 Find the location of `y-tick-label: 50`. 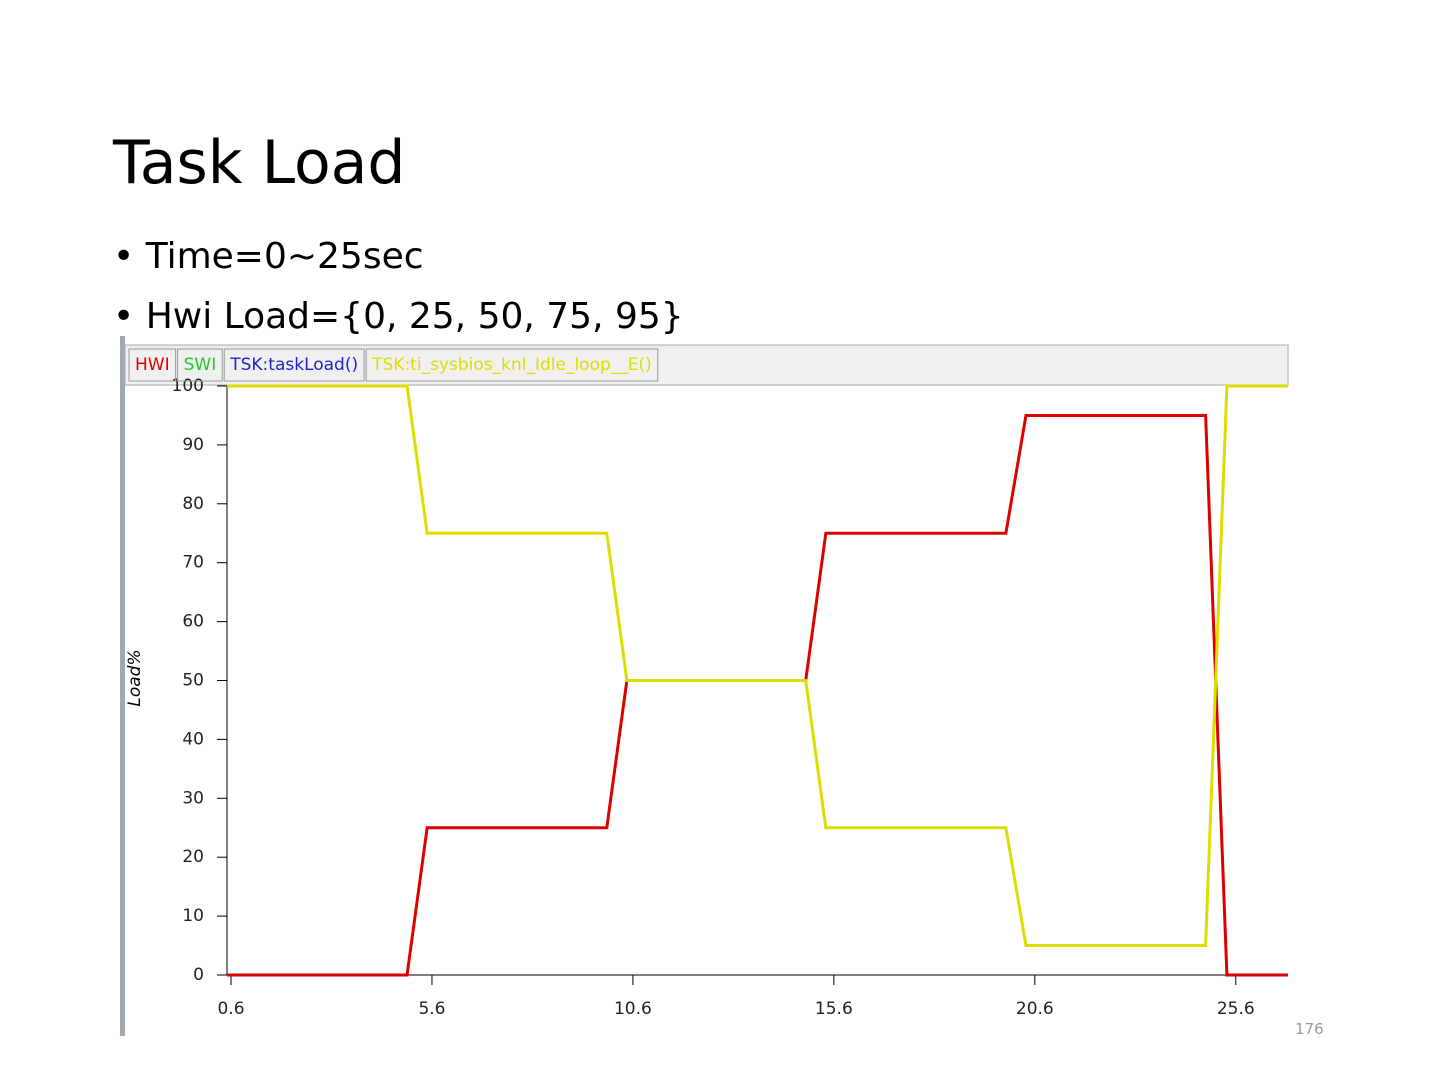

y-tick-label: 50 is located at coordinates (193, 681).